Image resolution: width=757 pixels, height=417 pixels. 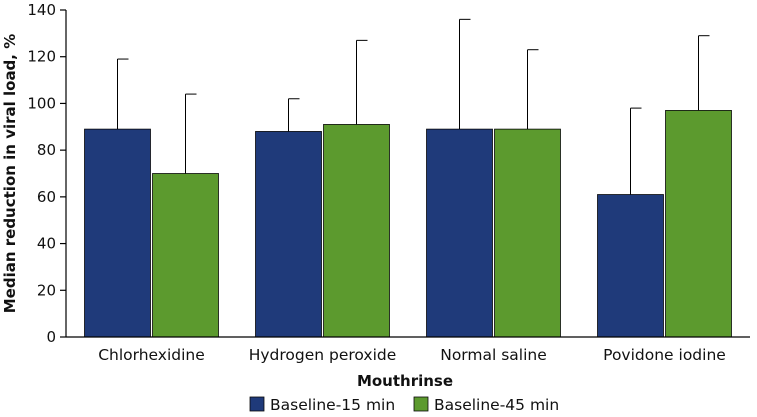 What do you see at coordinates (41, 103) in the screenshot?
I see `y-tick-label: 100` at bounding box center [41, 103].